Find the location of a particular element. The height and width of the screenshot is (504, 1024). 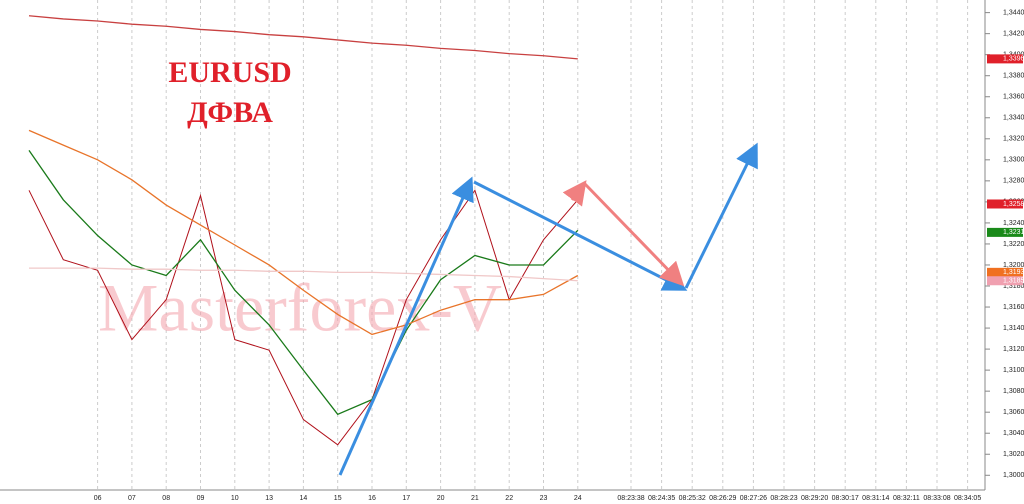

y-tick-label: 1,3420 is located at coordinates (1013, 33).